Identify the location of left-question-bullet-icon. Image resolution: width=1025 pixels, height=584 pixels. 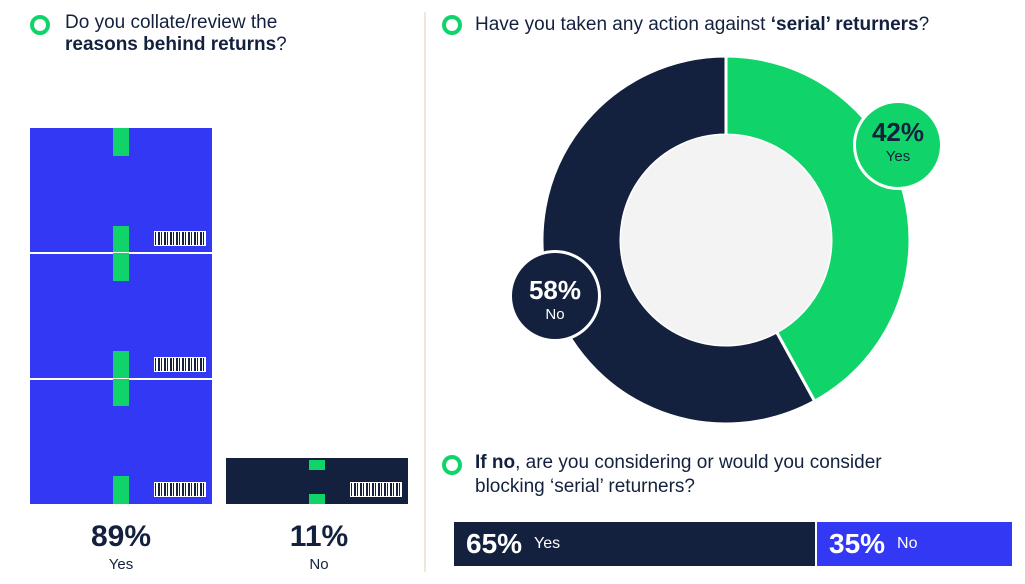
(40, 25).